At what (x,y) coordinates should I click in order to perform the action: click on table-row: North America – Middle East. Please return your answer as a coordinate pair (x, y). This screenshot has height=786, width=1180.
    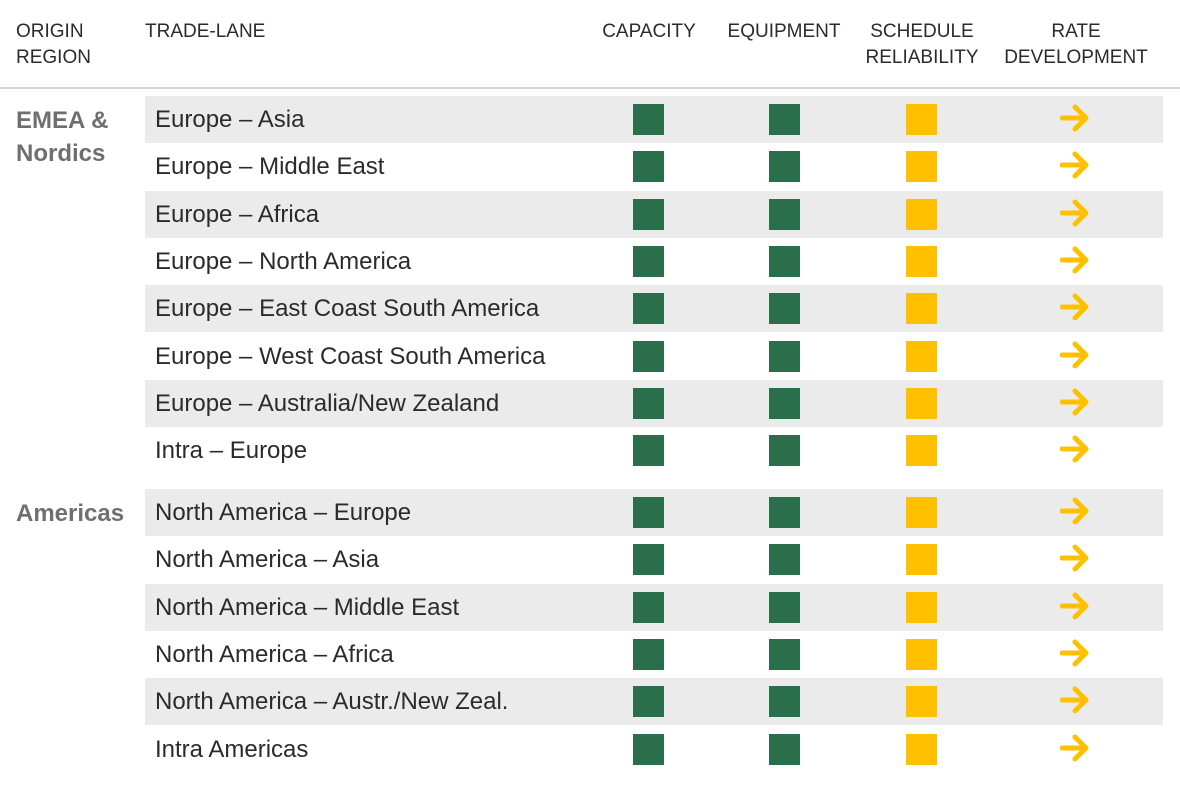
    Looking at the image, I should click on (654, 607).